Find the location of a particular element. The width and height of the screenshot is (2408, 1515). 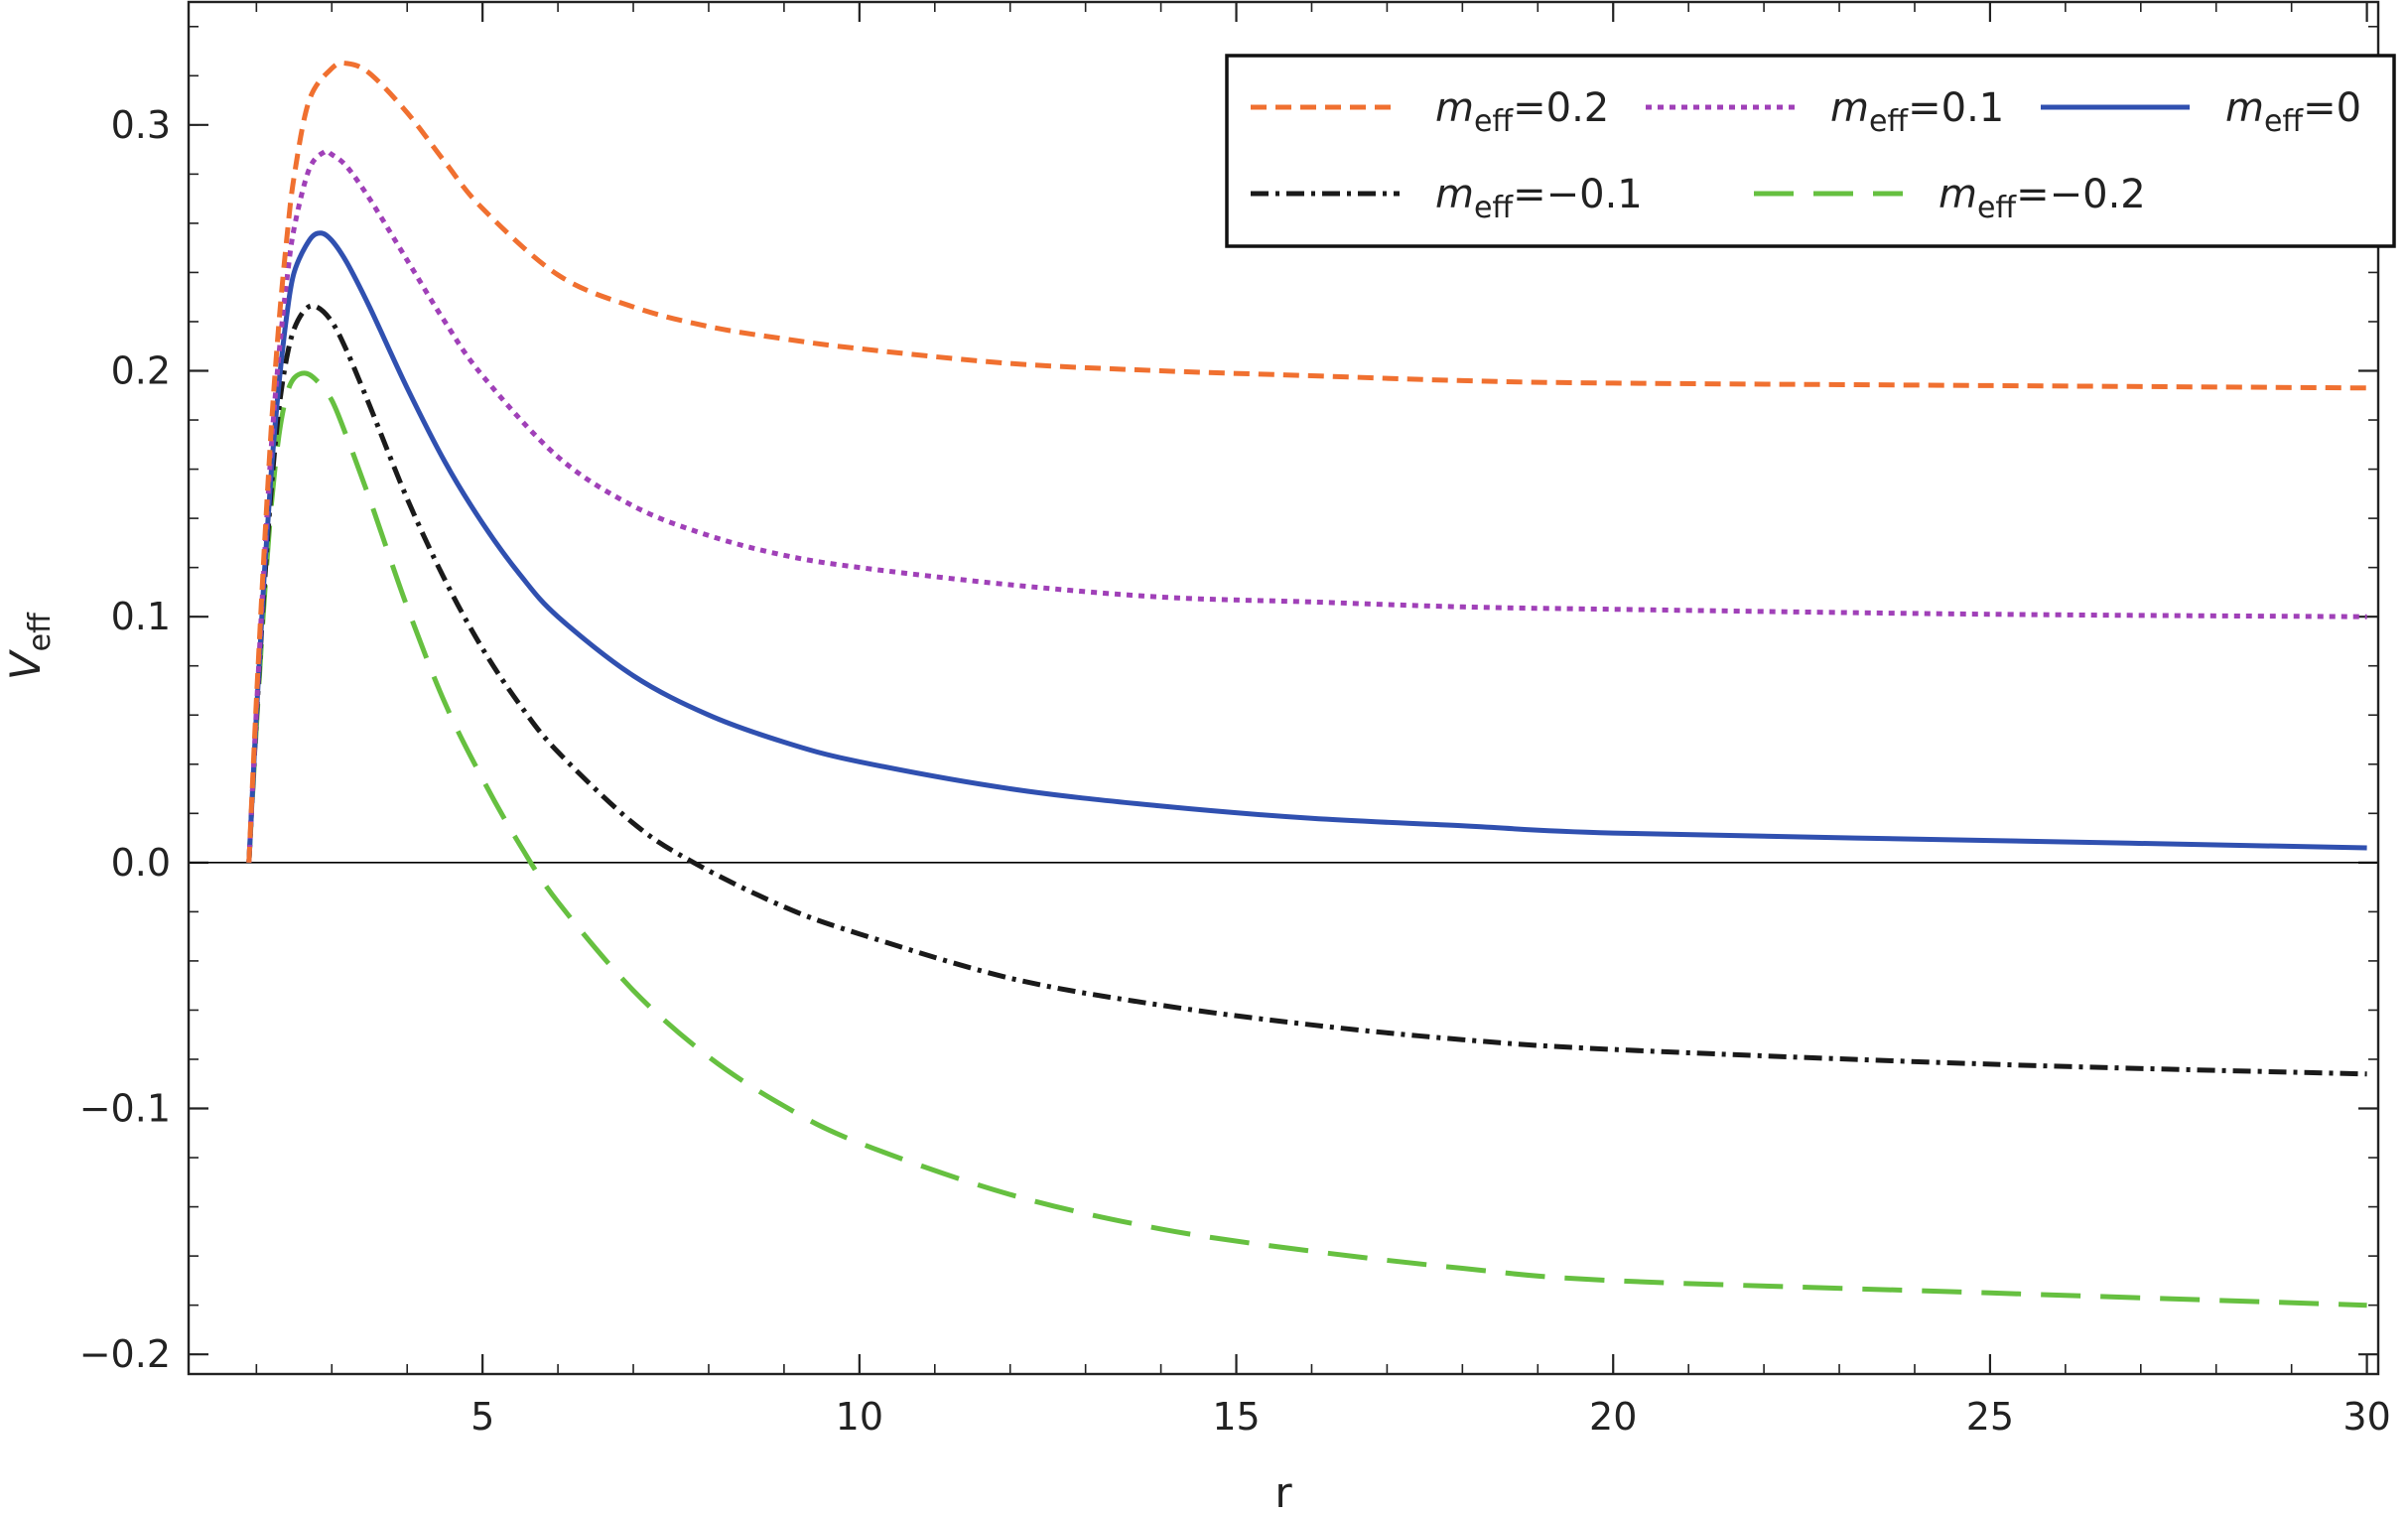

y-tick-label: −0.1 is located at coordinates (125, 1109).